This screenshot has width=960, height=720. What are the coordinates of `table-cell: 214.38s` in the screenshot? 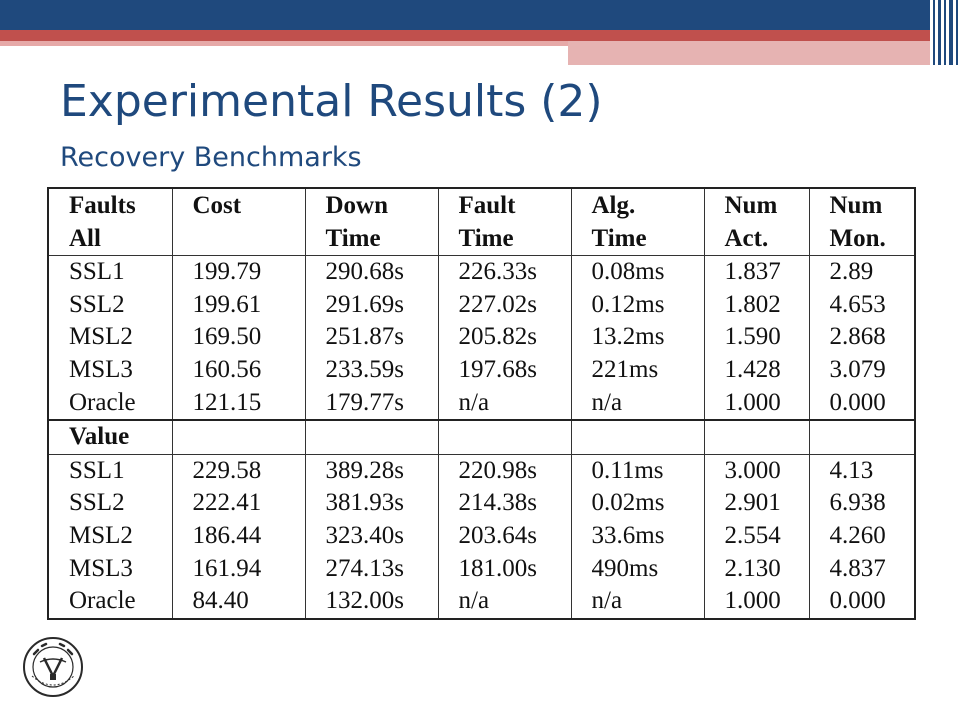 It's located at (504, 503).